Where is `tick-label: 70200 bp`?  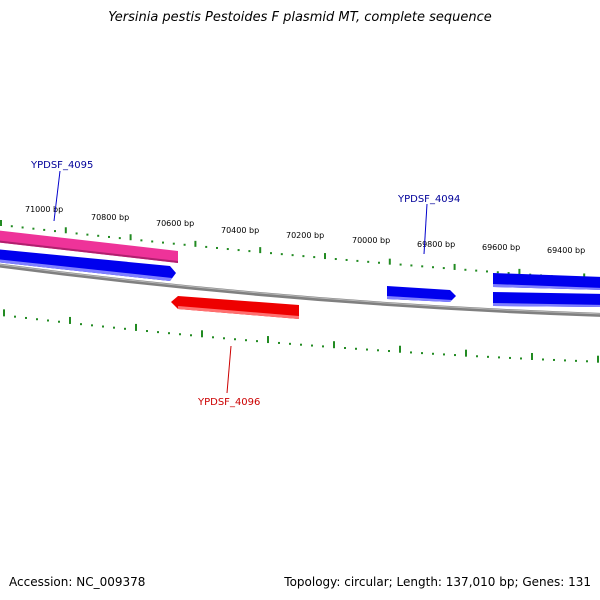 tick-label: 70200 bp is located at coordinates (305, 235).